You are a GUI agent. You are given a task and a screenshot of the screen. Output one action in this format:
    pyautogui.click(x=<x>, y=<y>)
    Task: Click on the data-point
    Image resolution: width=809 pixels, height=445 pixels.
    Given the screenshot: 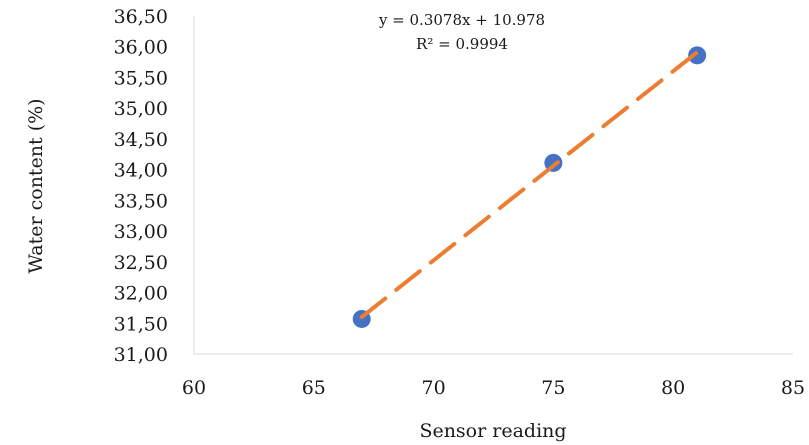 What is the action you would take?
    pyautogui.click(x=697, y=55)
    